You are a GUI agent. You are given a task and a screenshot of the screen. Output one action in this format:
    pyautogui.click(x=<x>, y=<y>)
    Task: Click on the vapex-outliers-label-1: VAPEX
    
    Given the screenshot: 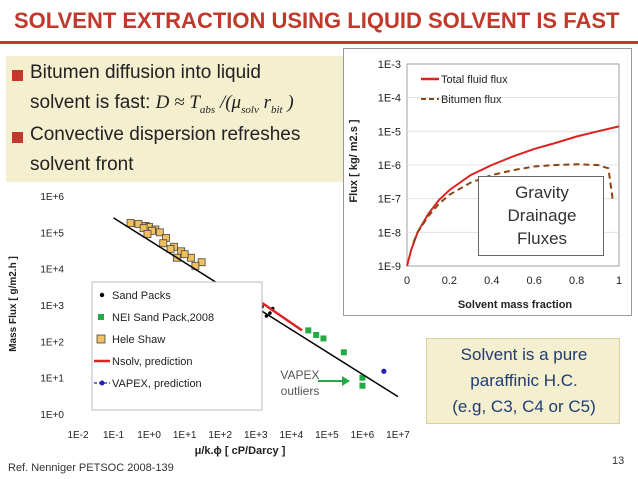 What is the action you would take?
    pyautogui.click(x=299, y=375)
    